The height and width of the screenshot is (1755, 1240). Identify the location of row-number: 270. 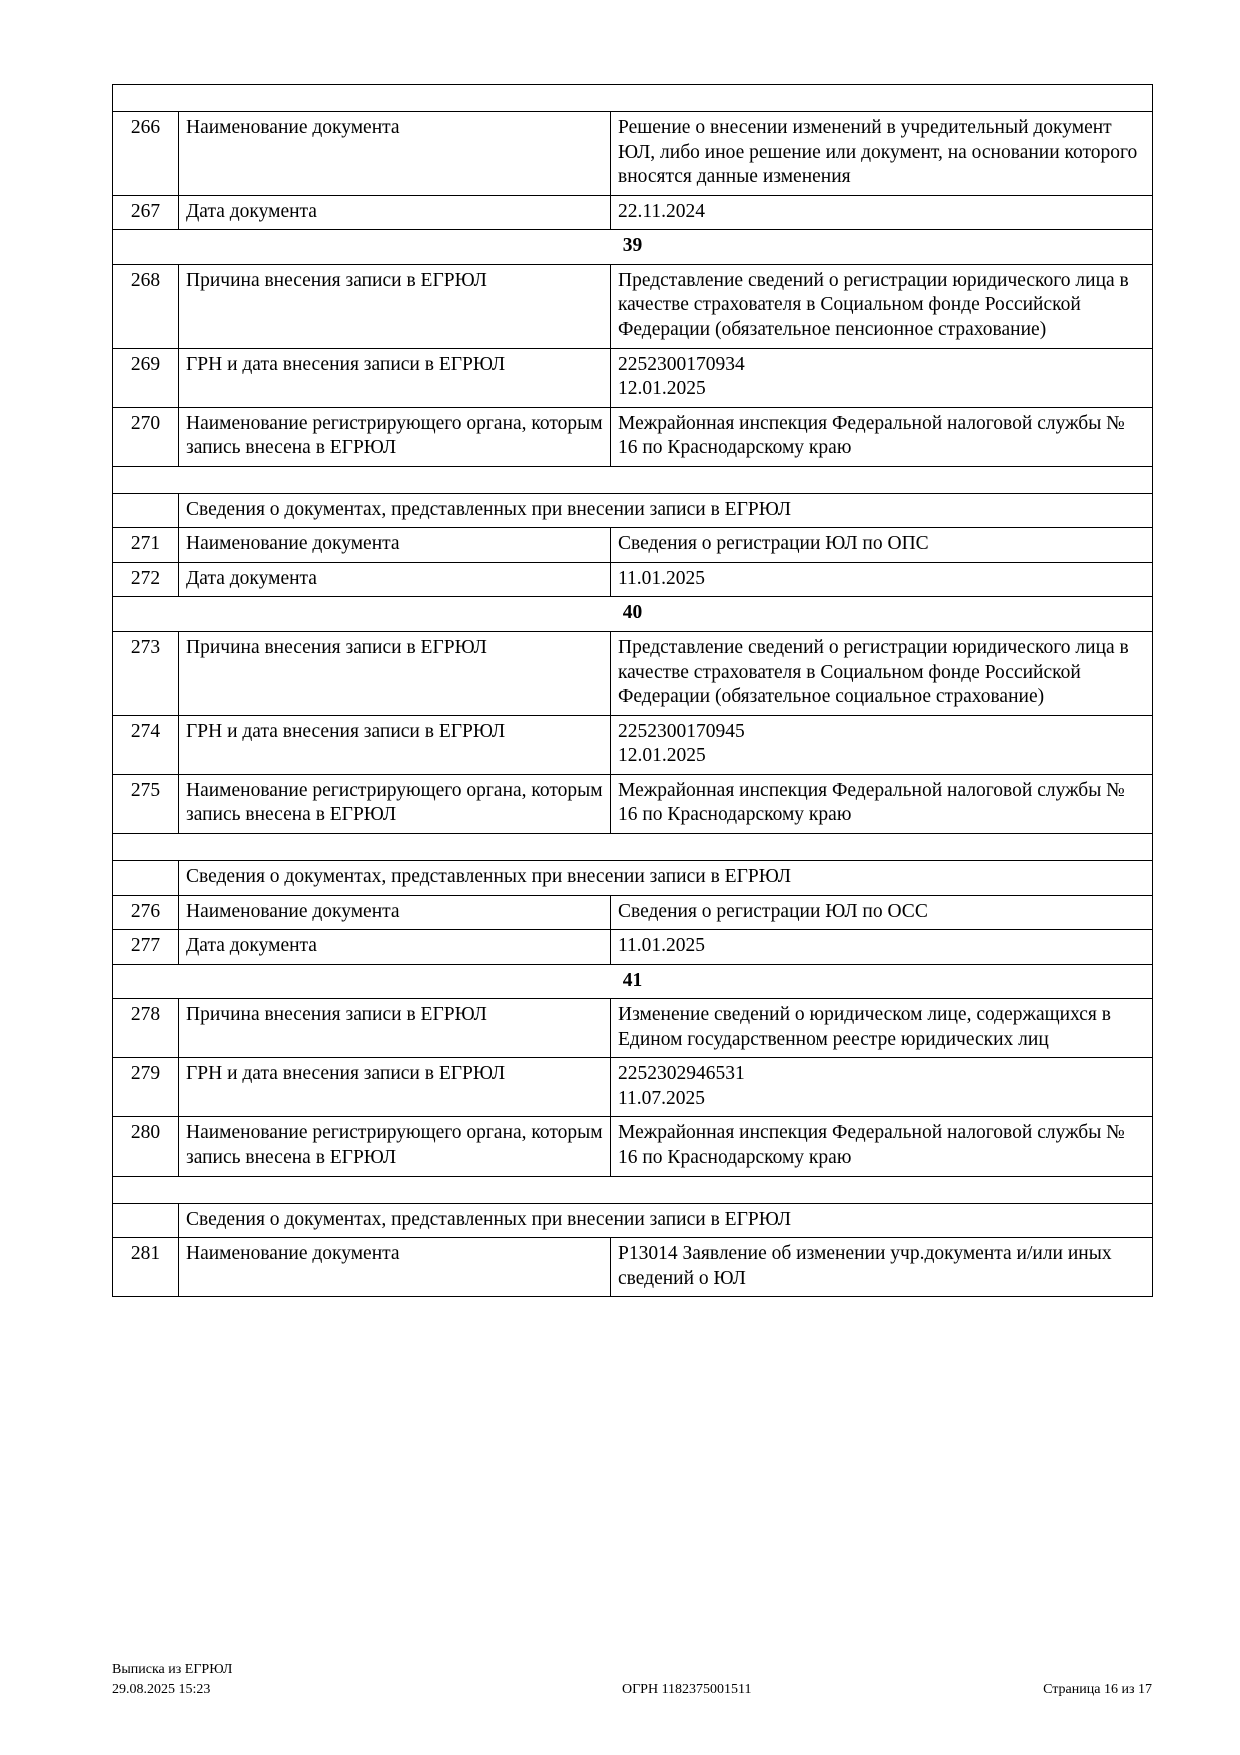
(145, 436).